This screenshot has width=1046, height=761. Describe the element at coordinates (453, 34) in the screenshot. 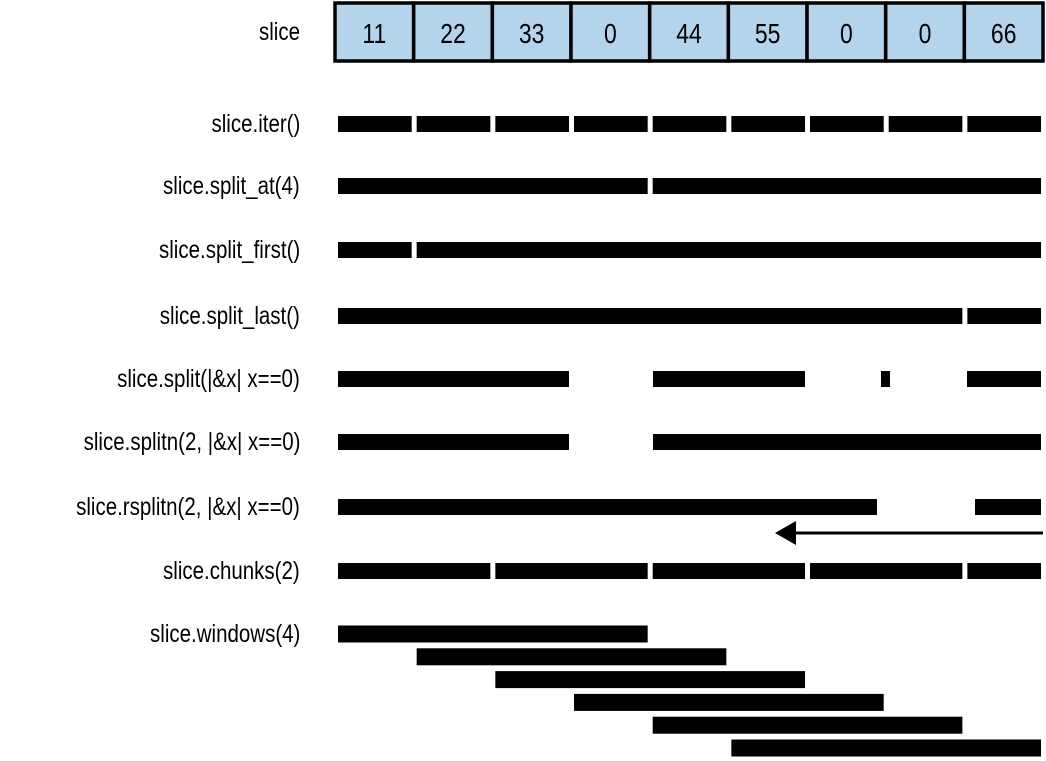

I see `slice-cell-value: 22` at that location.